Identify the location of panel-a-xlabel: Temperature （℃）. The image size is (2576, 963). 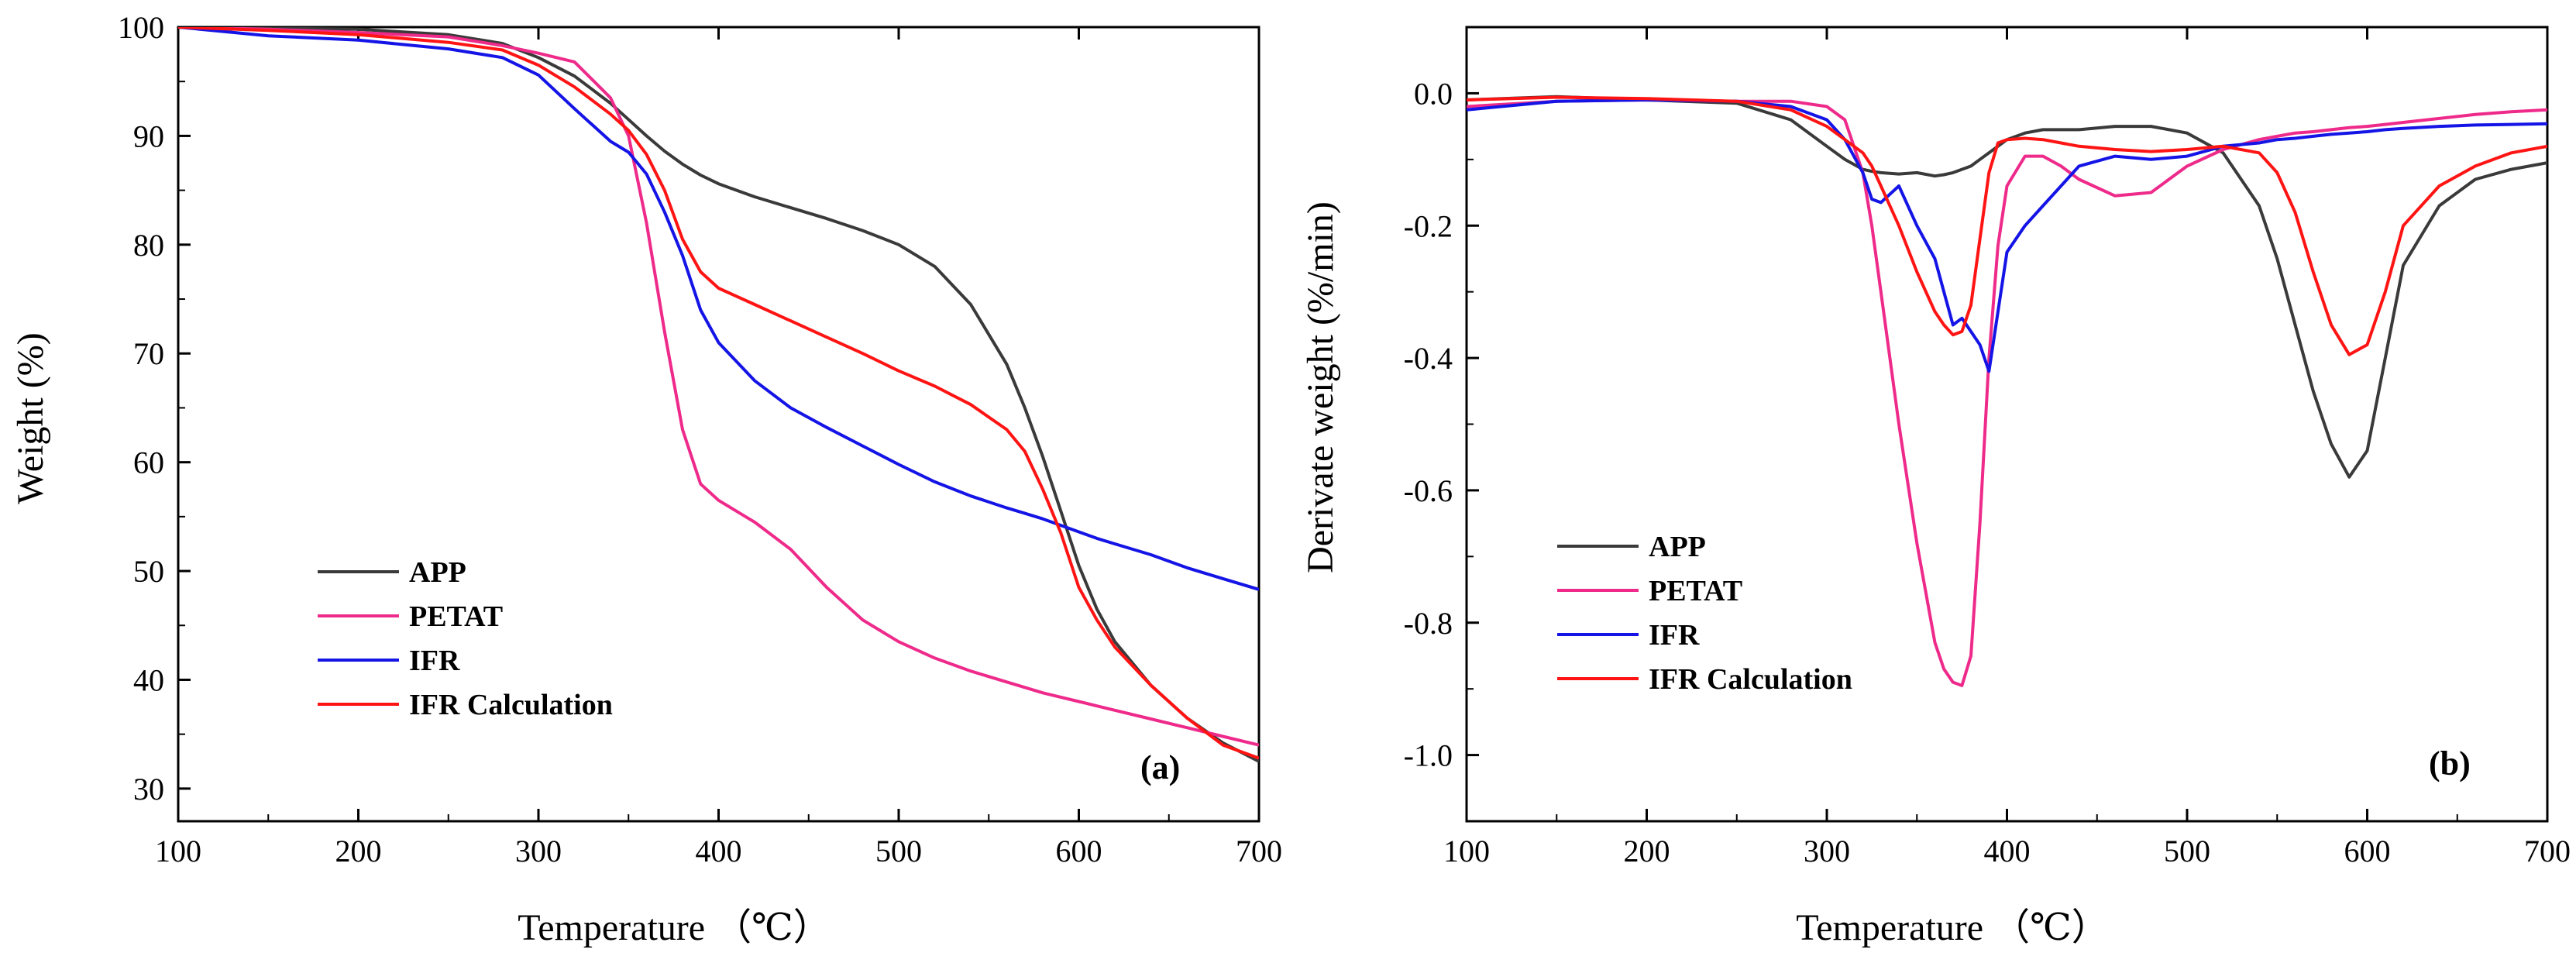
(674, 927).